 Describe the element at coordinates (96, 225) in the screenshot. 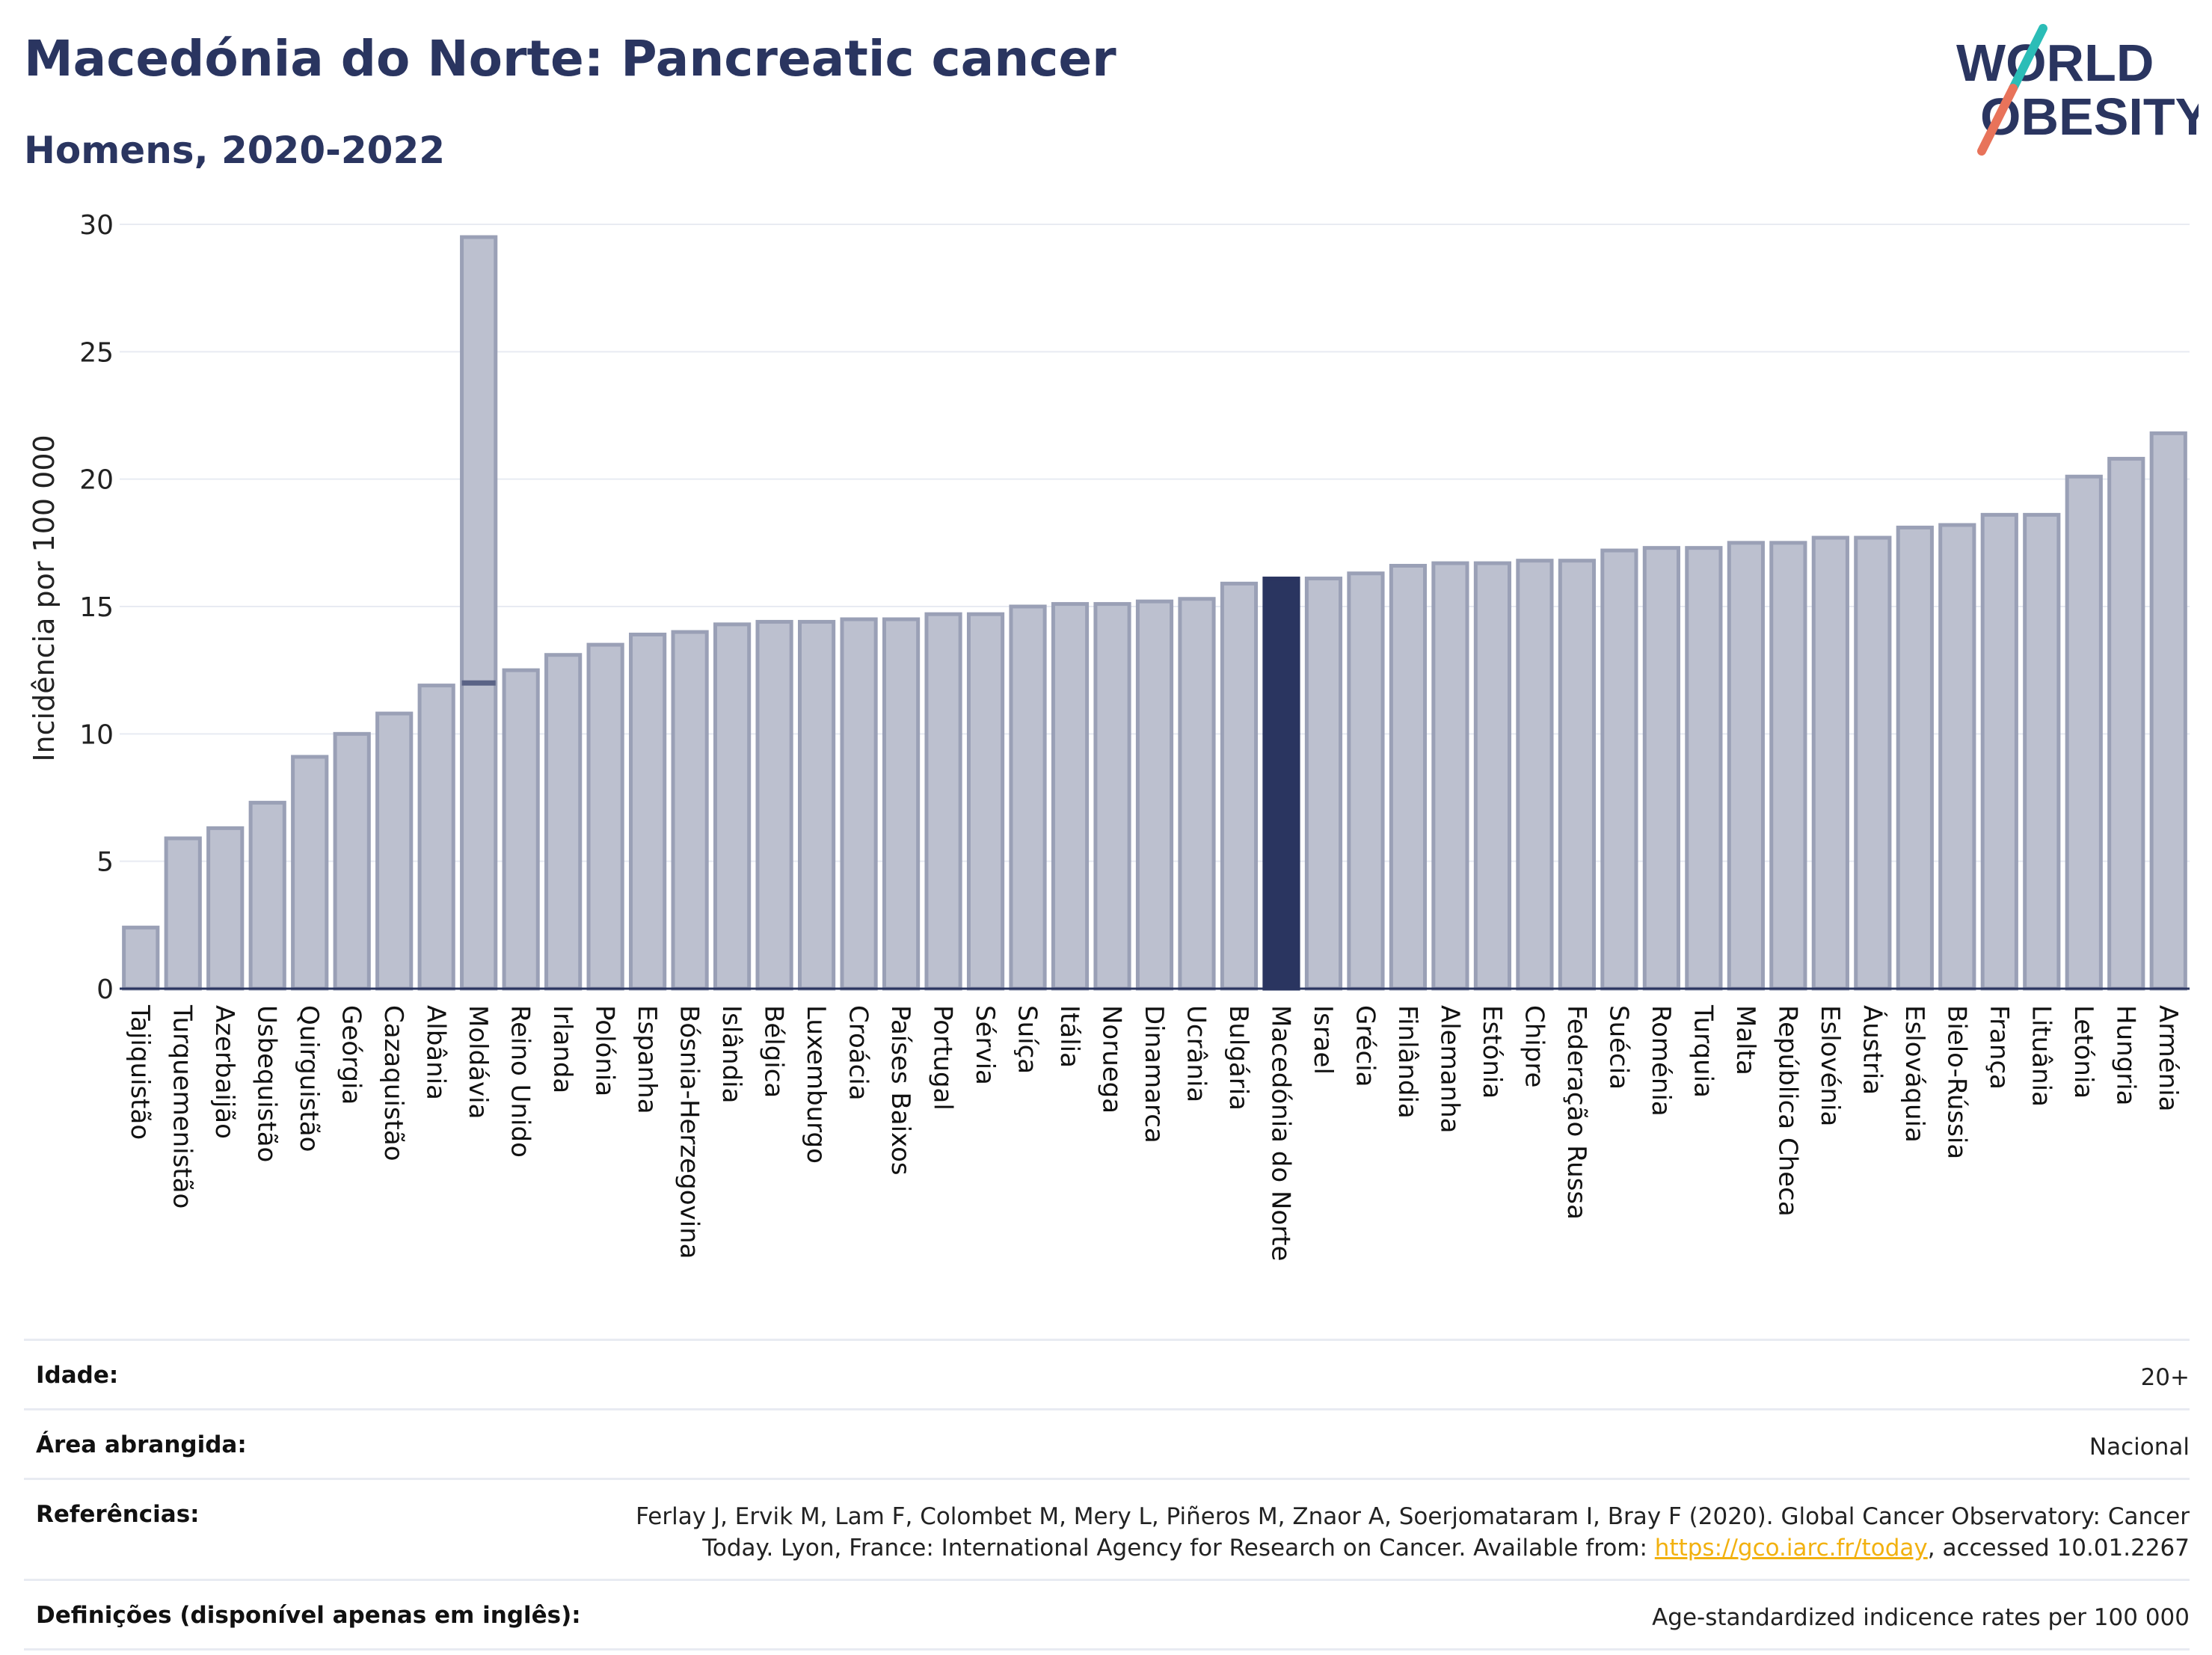

I see `y-tick-label: 30` at that location.